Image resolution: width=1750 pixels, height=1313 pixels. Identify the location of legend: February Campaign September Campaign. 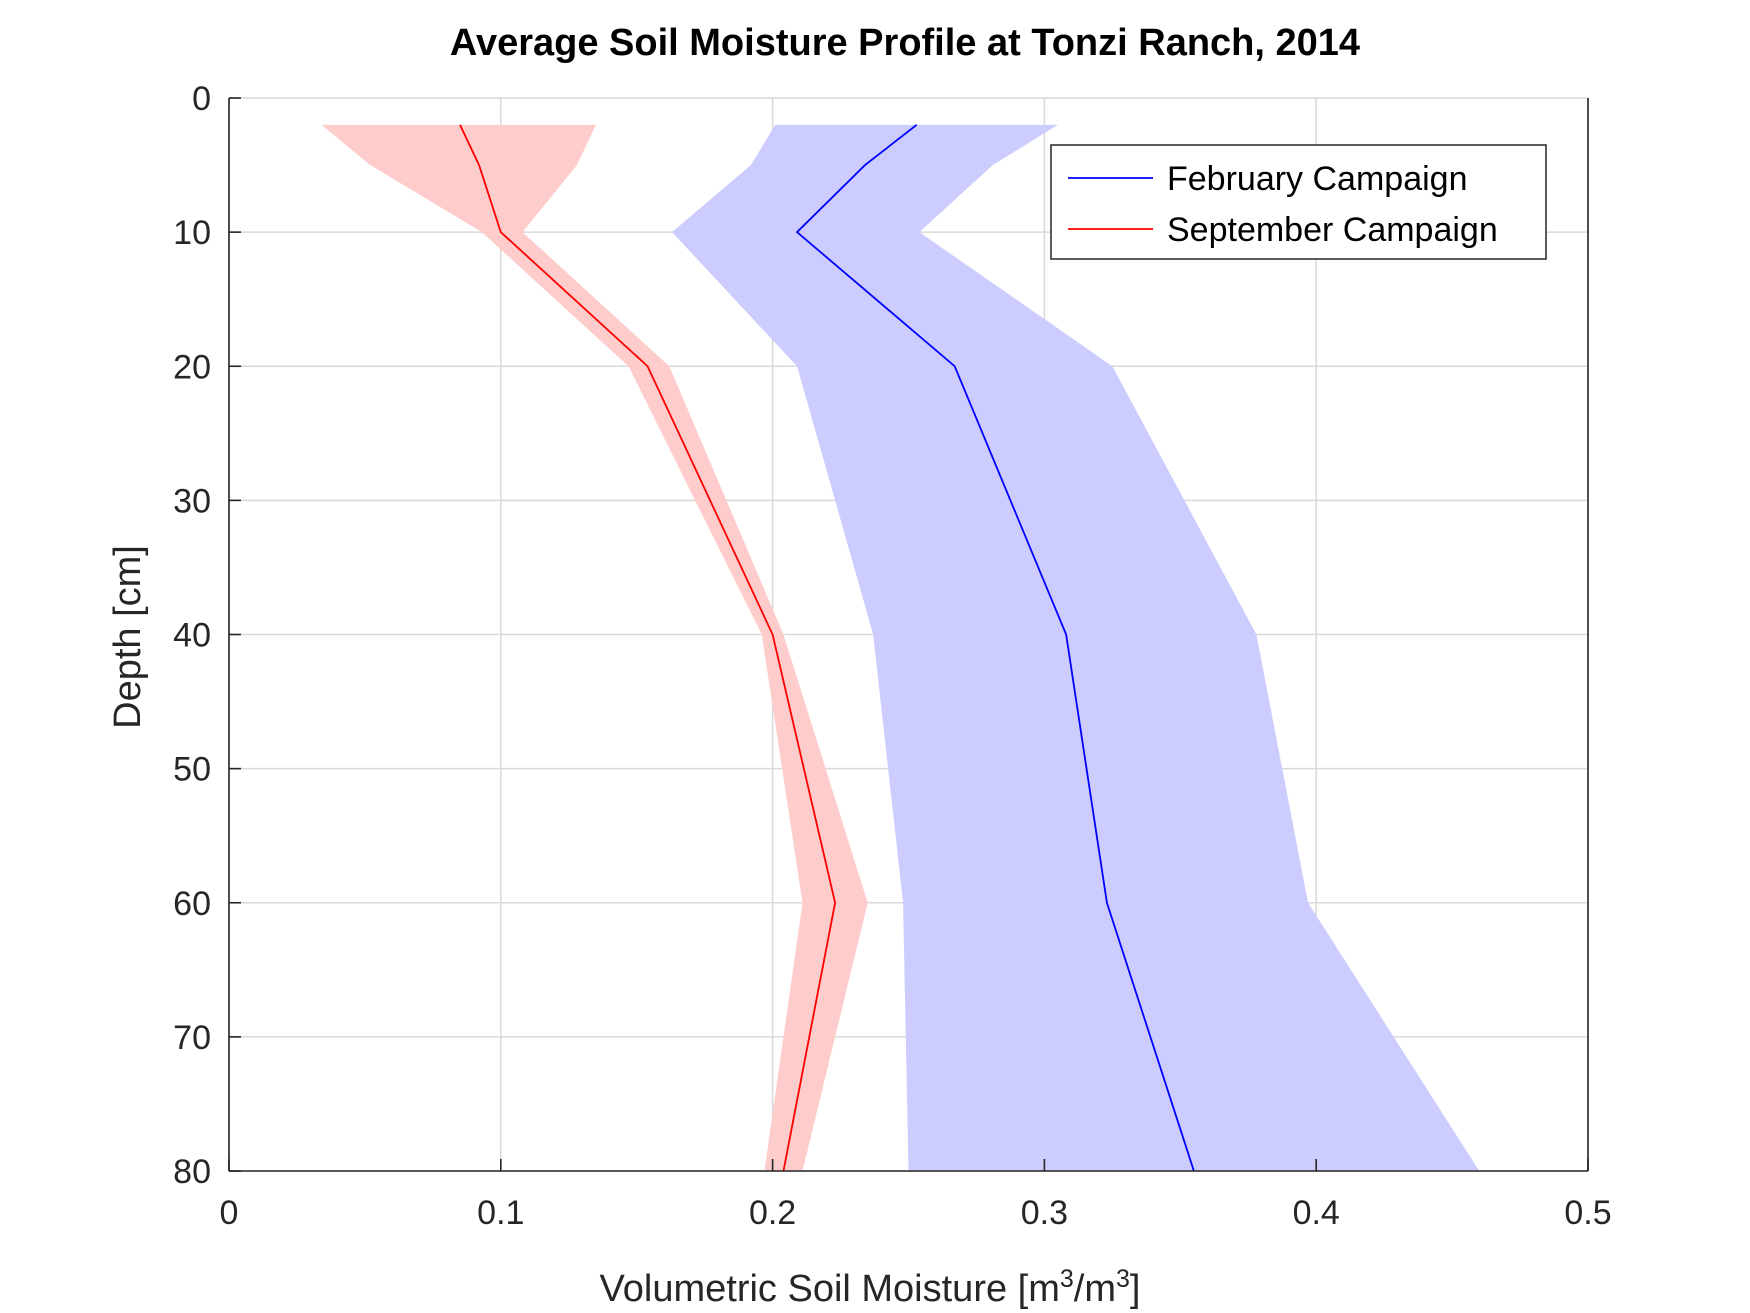
(1298, 202).